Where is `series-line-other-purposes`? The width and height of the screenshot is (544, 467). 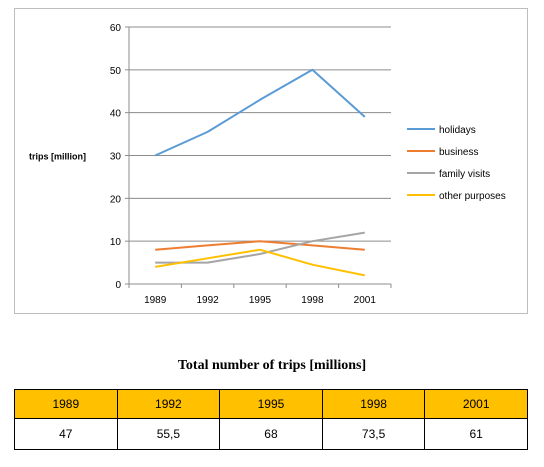 series-line-other-purposes is located at coordinates (260, 262).